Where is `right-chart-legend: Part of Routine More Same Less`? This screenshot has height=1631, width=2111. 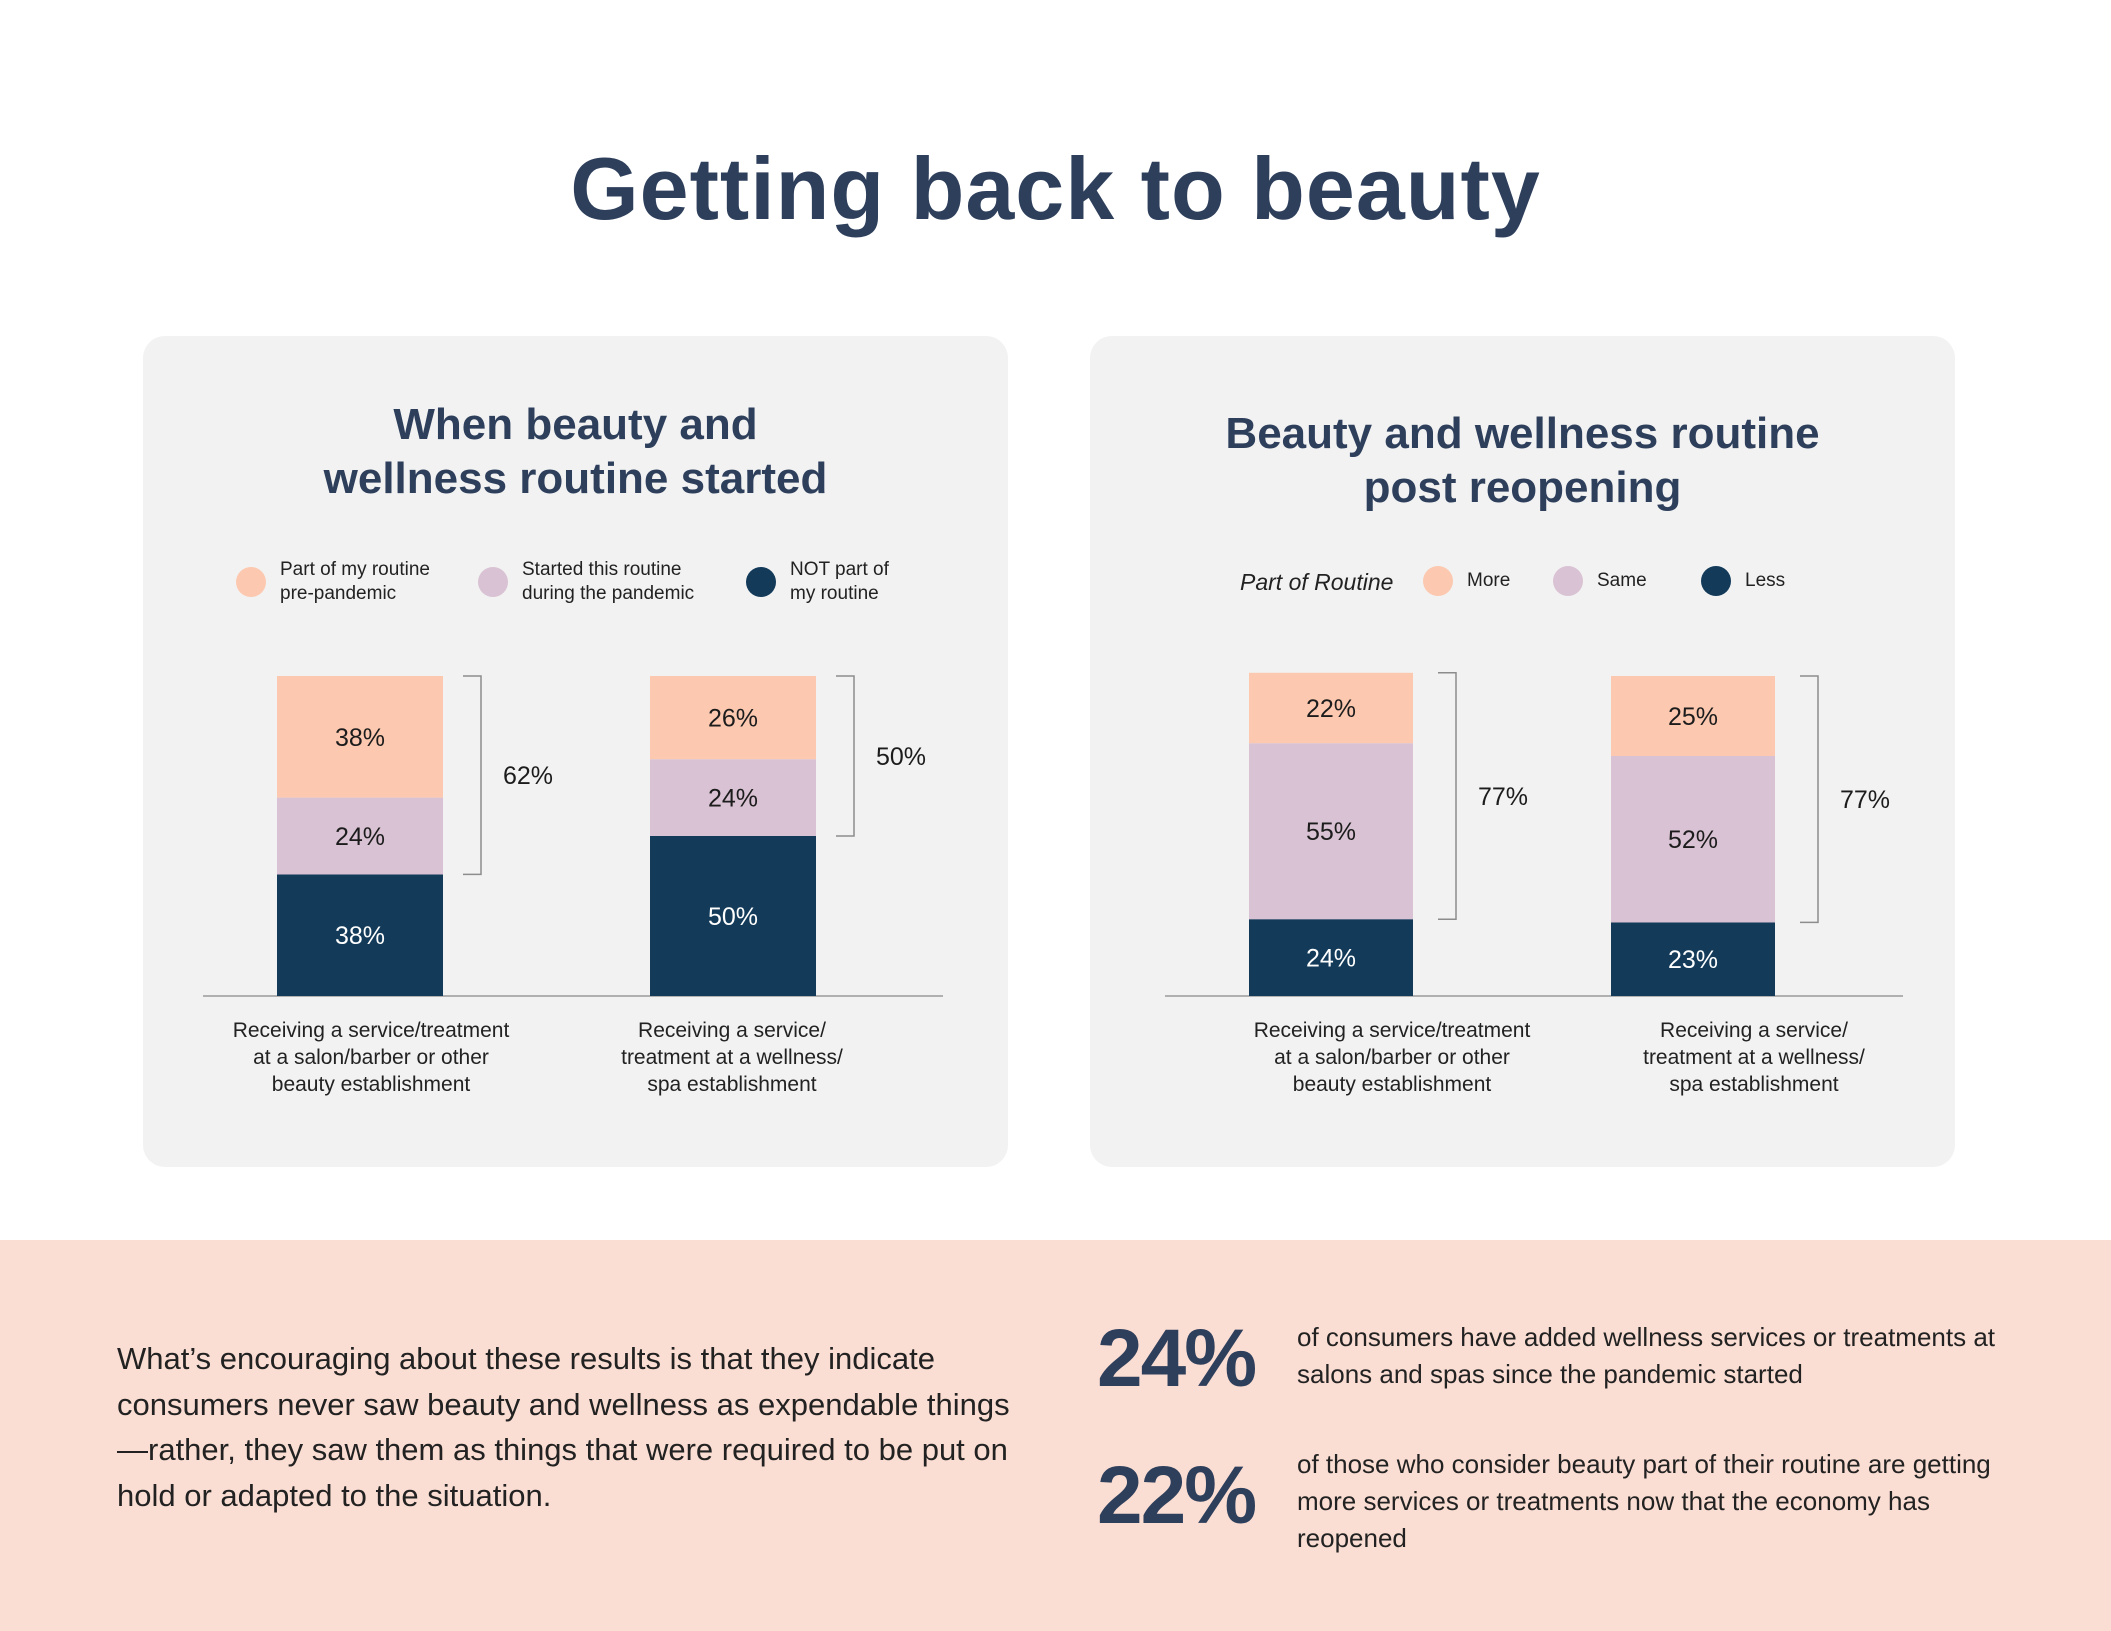
right-chart-legend: Part of Routine More Same Less is located at coordinates (1522, 597).